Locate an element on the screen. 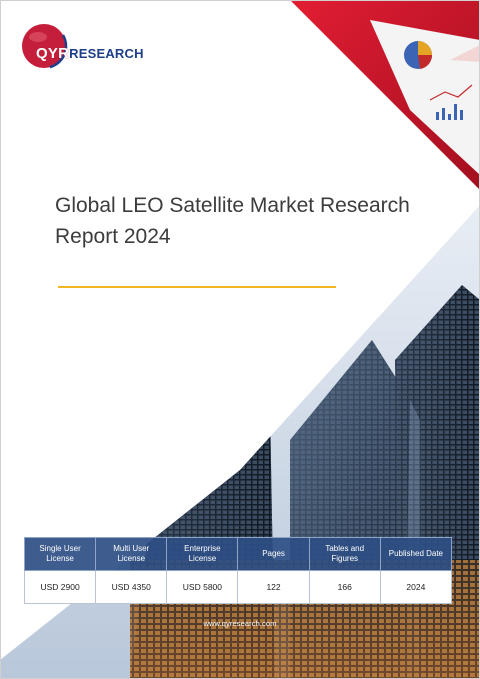  enterprise-price: USD 5800 is located at coordinates (202, 587).